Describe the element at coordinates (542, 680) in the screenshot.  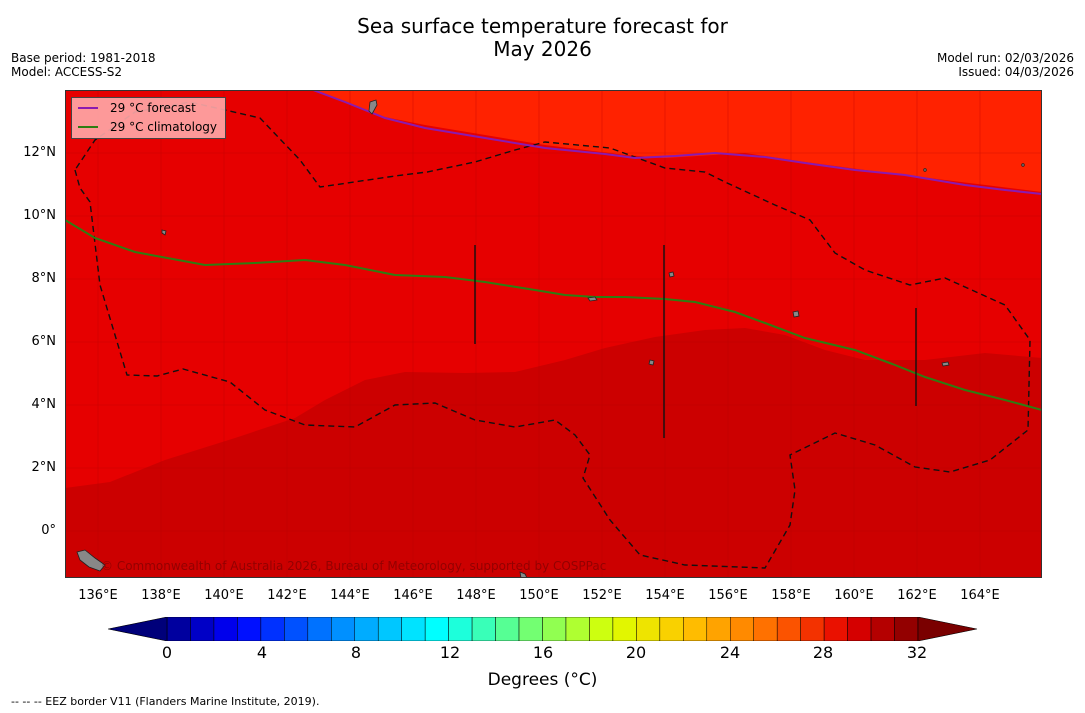
I see `colorbar-label: Degrees (°C)` at that location.